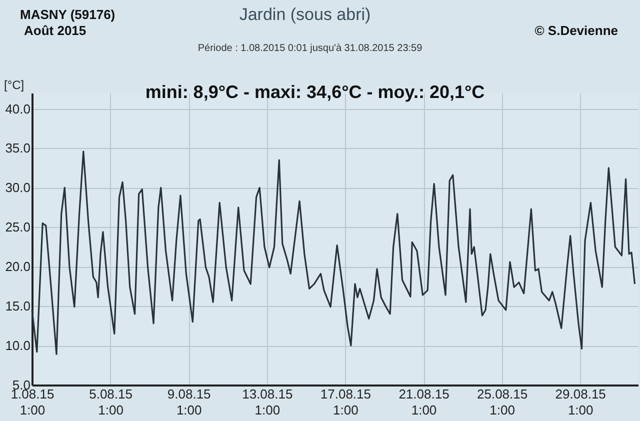  Describe the element at coordinates (68, 14) in the screenshot. I see `text: MASNY (59176)` at that location.